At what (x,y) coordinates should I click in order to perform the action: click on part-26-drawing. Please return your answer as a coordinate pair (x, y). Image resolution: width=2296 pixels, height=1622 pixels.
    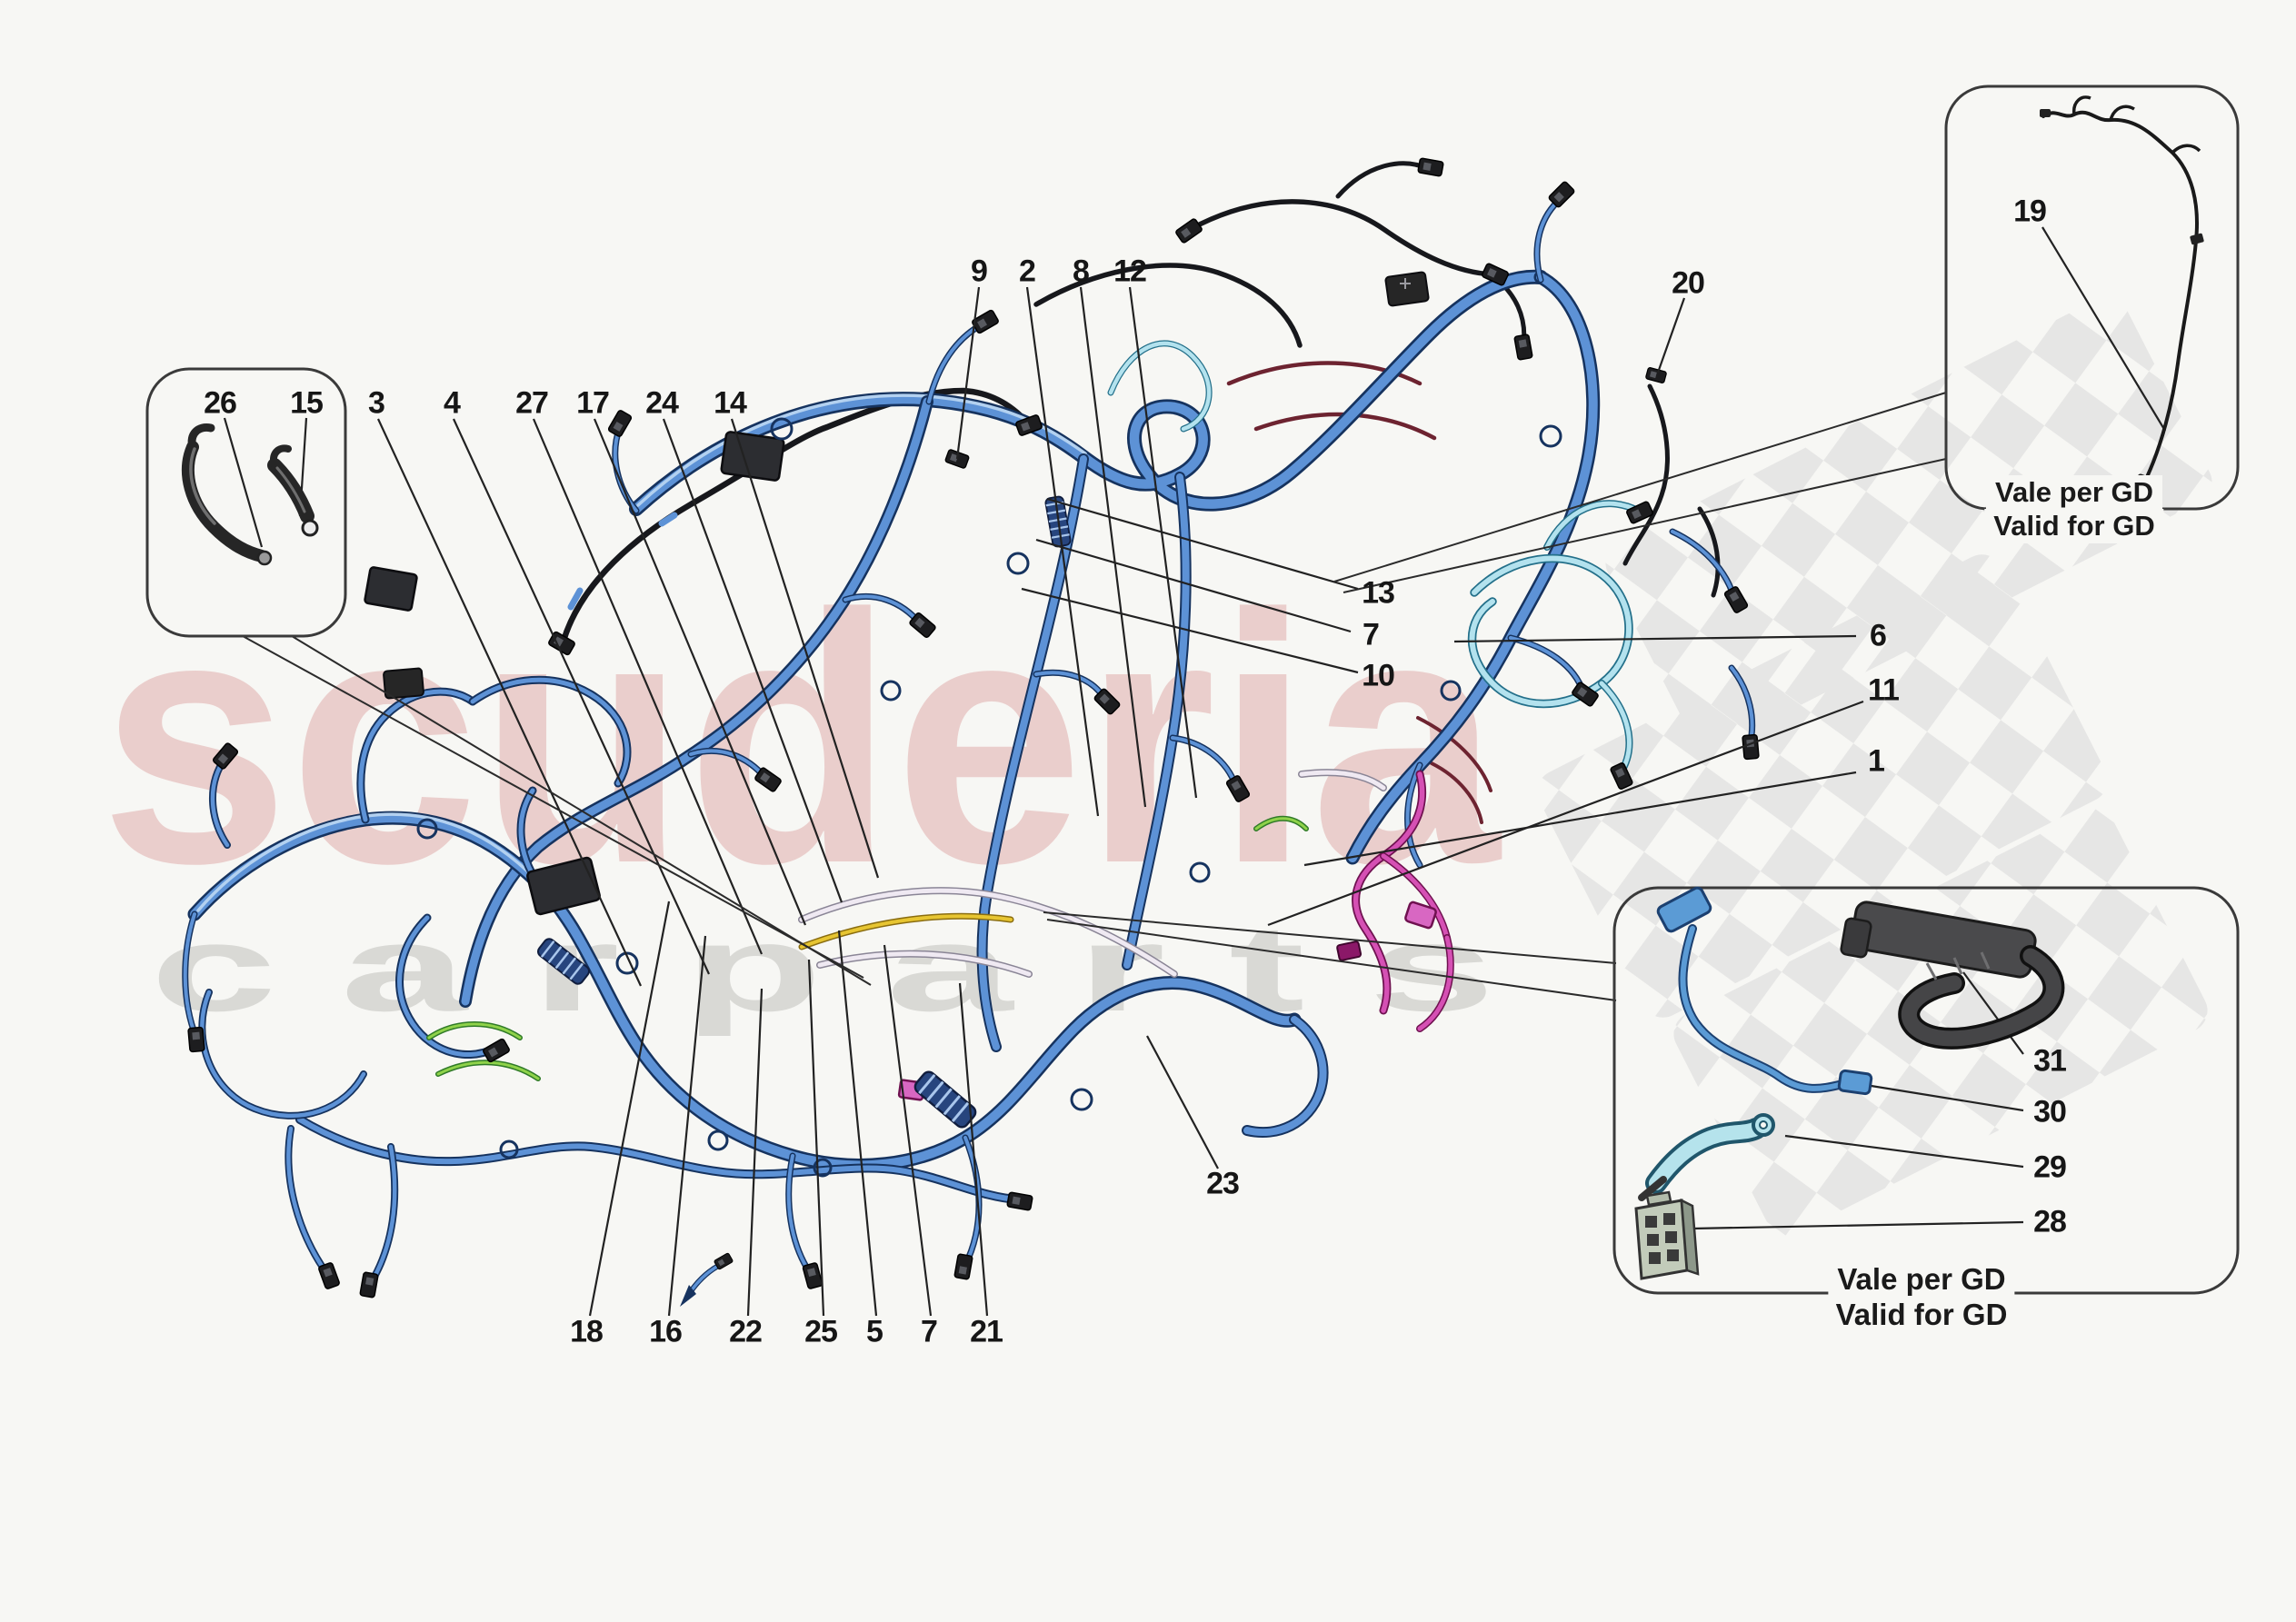
    Looking at the image, I should click on (227, 494).